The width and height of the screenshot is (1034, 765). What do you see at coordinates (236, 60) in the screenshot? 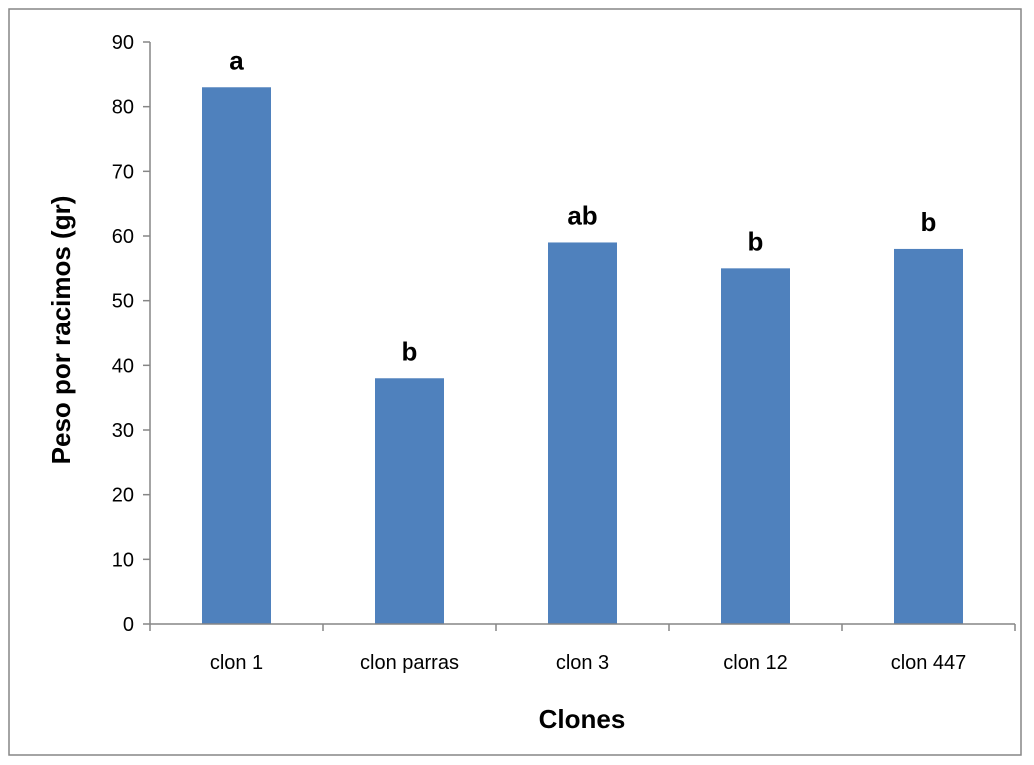
I see `bar-data-label: a` at bounding box center [236, 60].